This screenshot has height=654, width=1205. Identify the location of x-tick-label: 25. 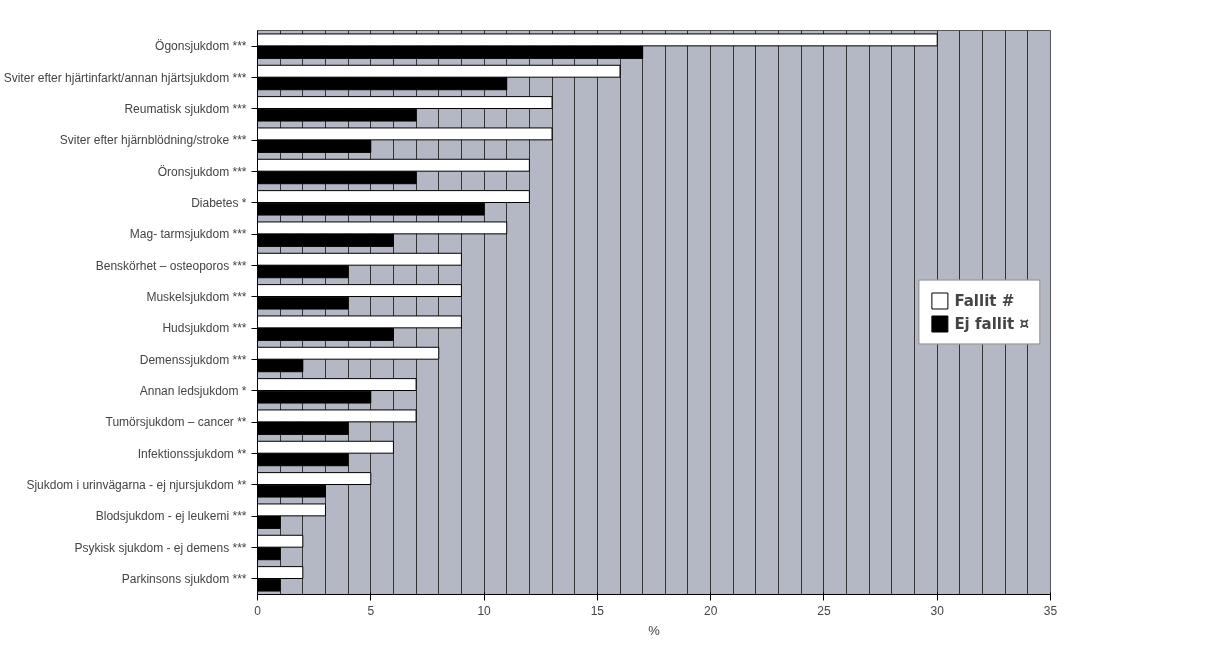
(824, 610).